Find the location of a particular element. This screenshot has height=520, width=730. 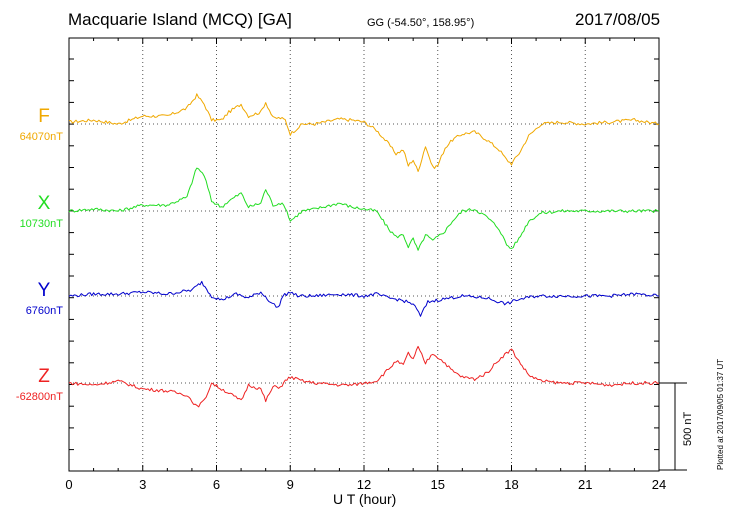

series-trace-x is located at coordinates (364, 209).